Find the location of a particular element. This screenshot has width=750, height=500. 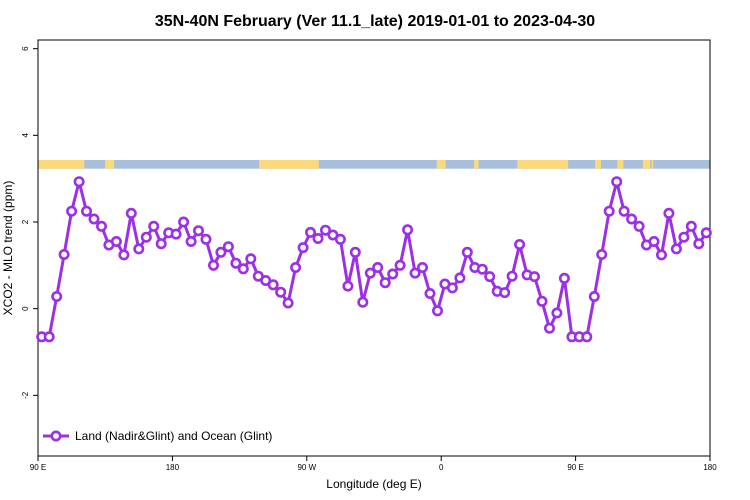

ocean-band is located at coordinates (374, 164).